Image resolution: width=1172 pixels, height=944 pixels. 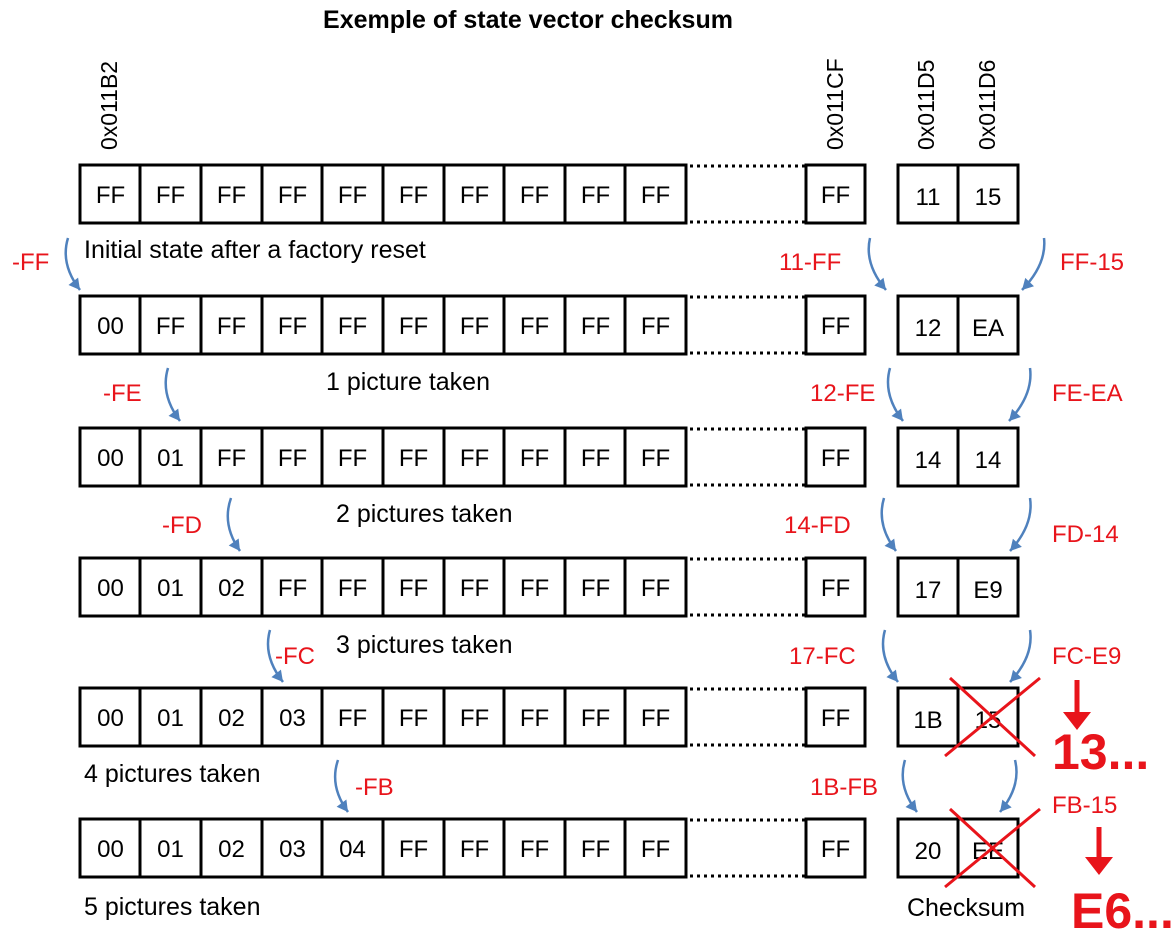 I want to click on address-label-first: 0x011B2, so click(x=109, y=105).